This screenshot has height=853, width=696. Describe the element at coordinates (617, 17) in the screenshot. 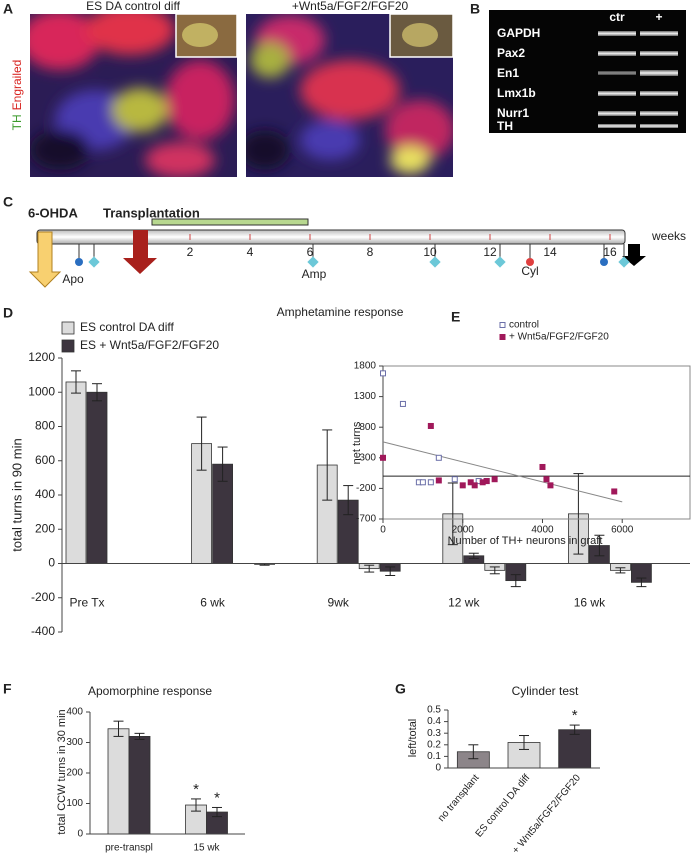

I see `gel-column: ctr` at that location.